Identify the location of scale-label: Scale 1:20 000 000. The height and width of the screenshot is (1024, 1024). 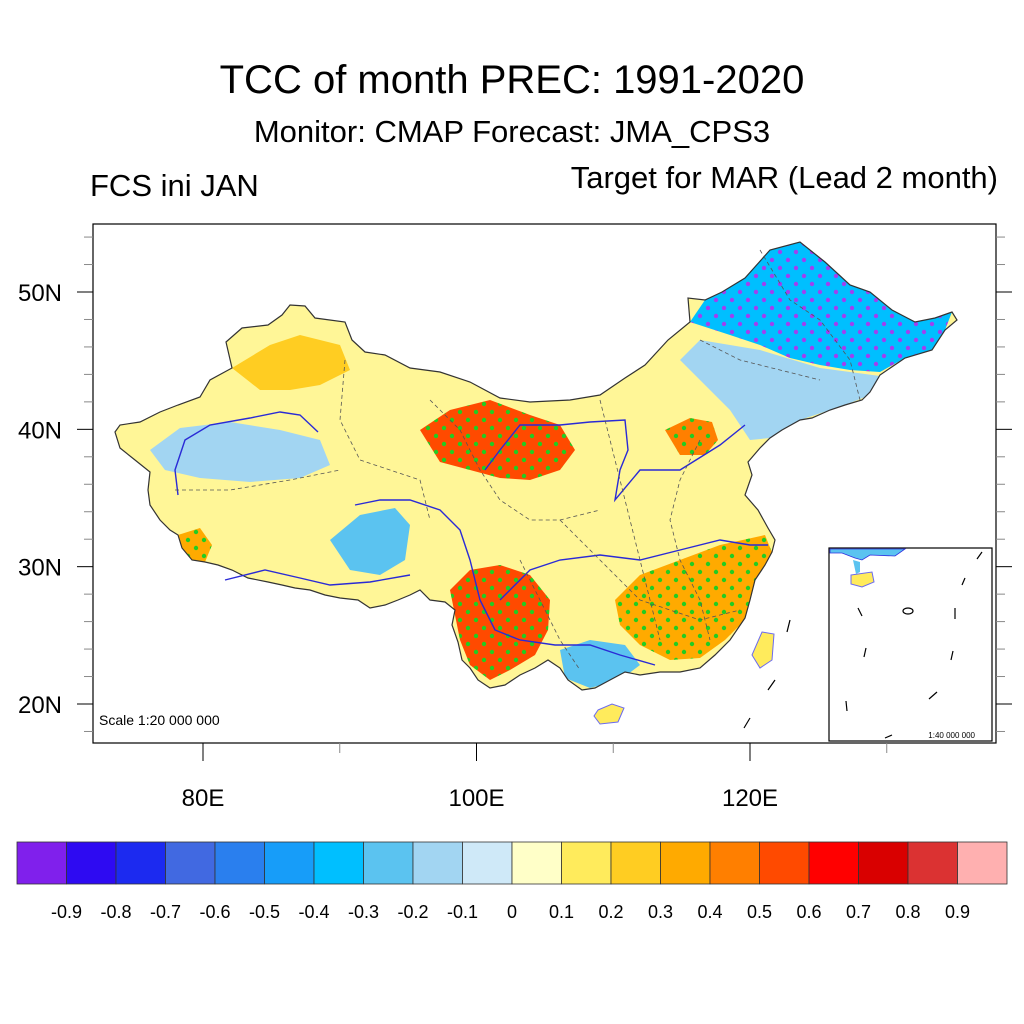
(159, 720).